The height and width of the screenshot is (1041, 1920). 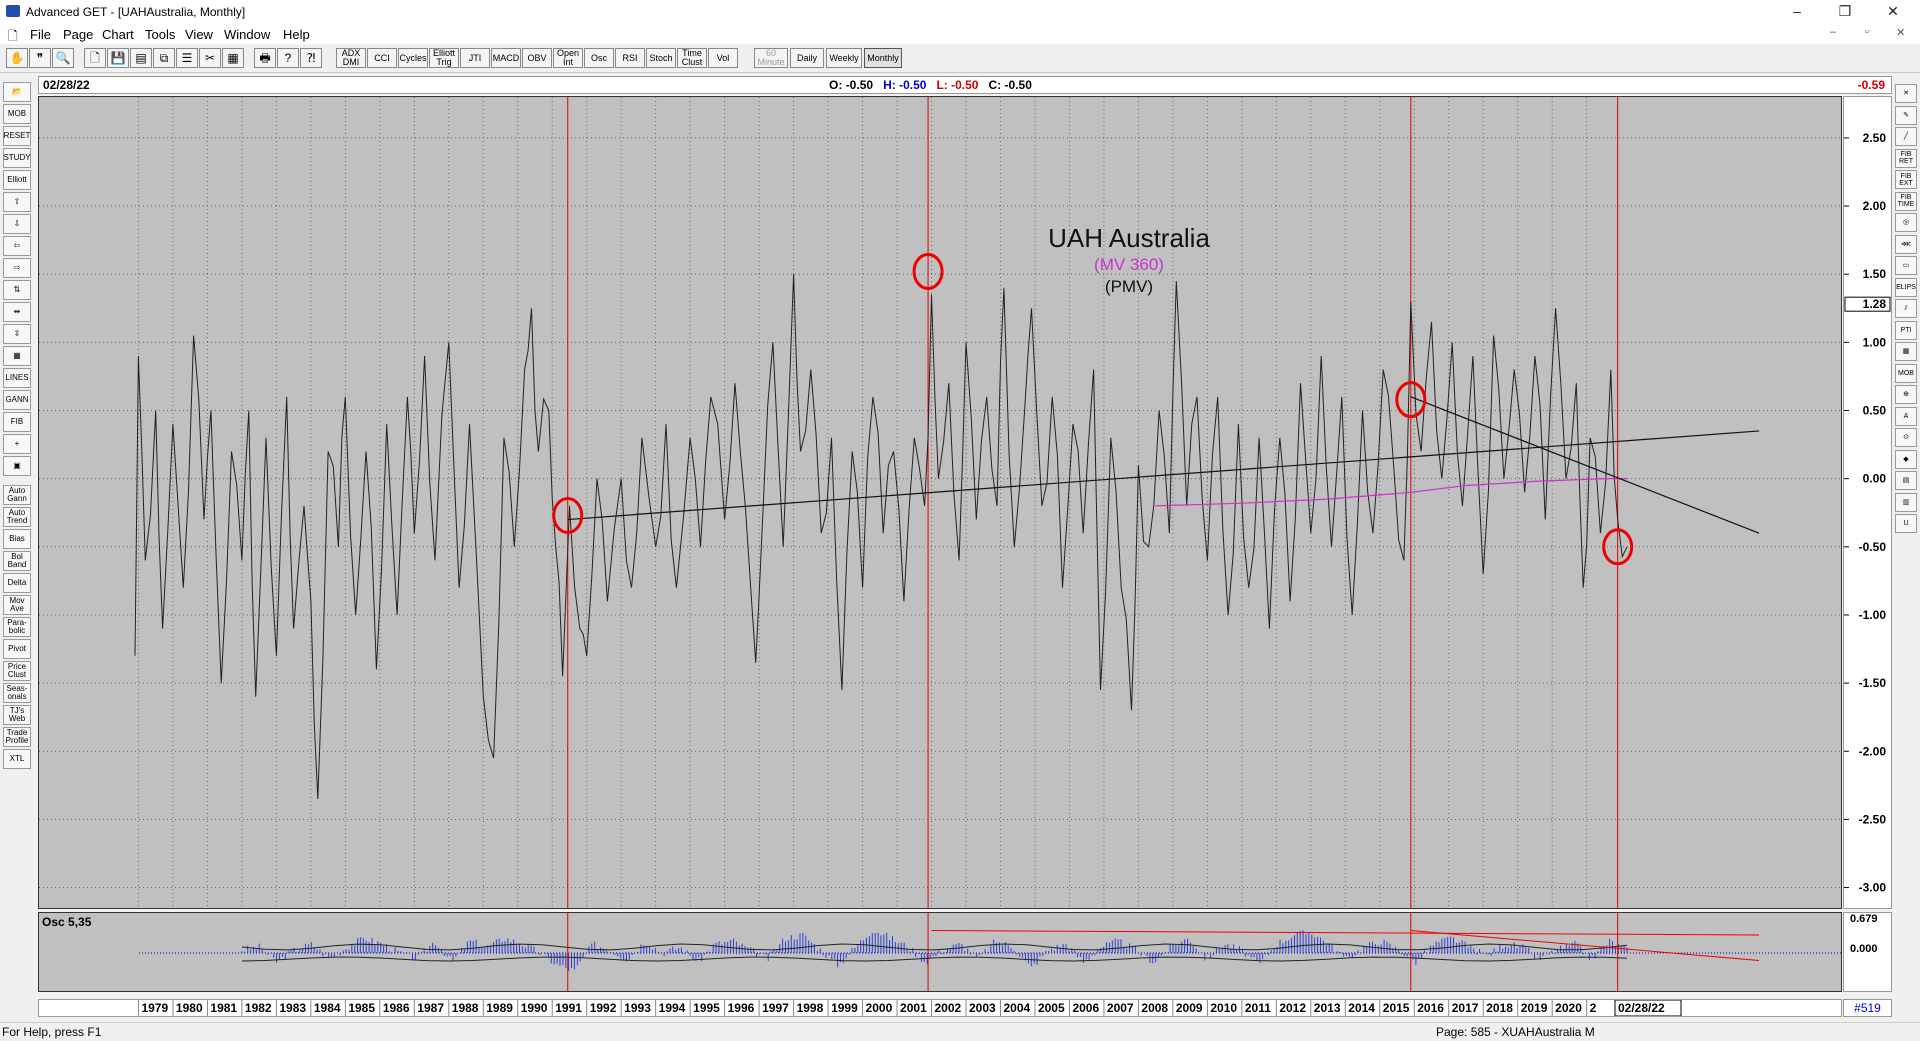 I want to click on list-icon: ☰, so click(x=187, y=58).